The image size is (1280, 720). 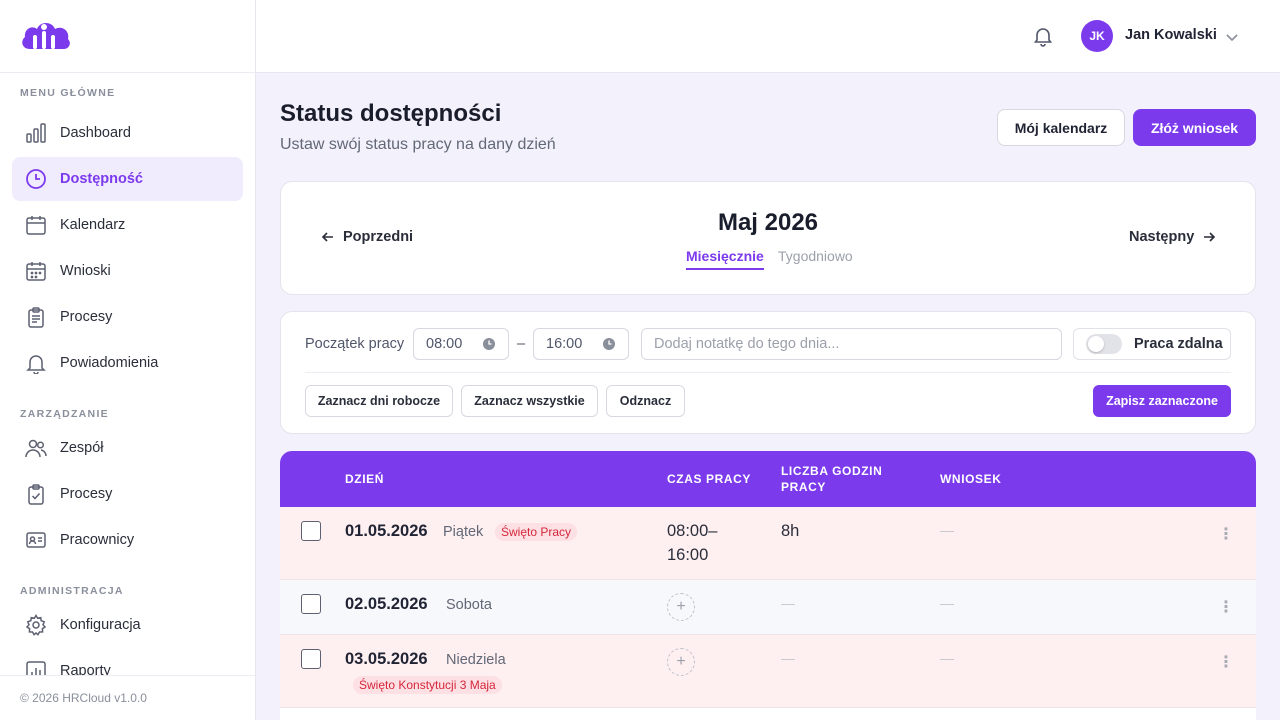 What do you see at coordinates (1162, 401) in the screenshot?
I see `save-selected-button: Zapisz zaznaczone` at bounding box center [1162, 401].